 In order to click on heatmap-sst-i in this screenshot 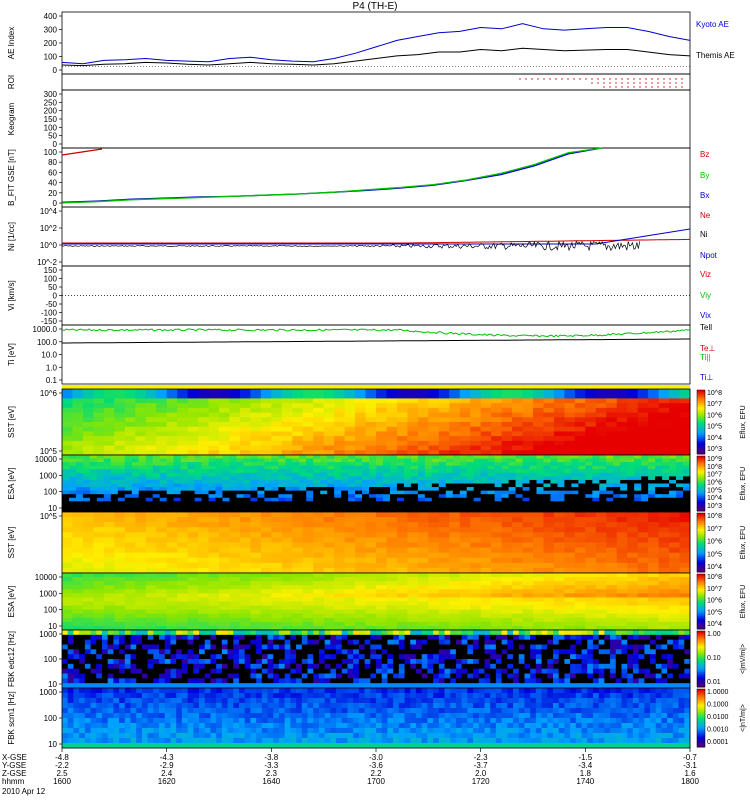, I will do `click(376, 543)`.